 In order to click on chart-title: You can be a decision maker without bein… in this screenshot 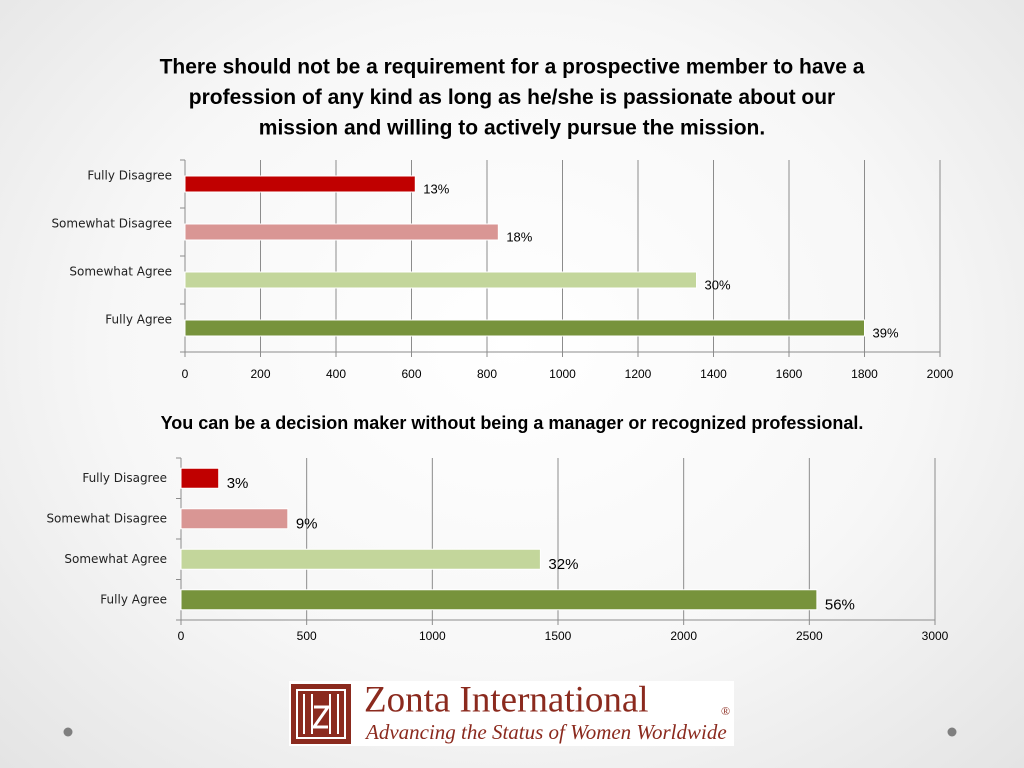, I will do `click(512, 423)`.